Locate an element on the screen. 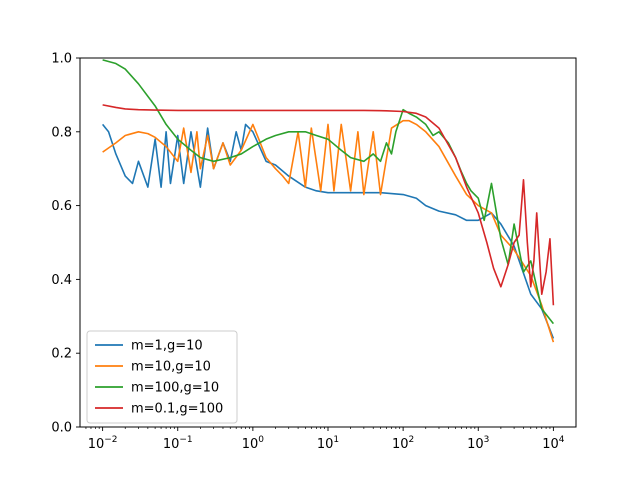 This screenshot has height=480, width=640. x-tick-label: 10⁴ is located at coordinates (553, 443).